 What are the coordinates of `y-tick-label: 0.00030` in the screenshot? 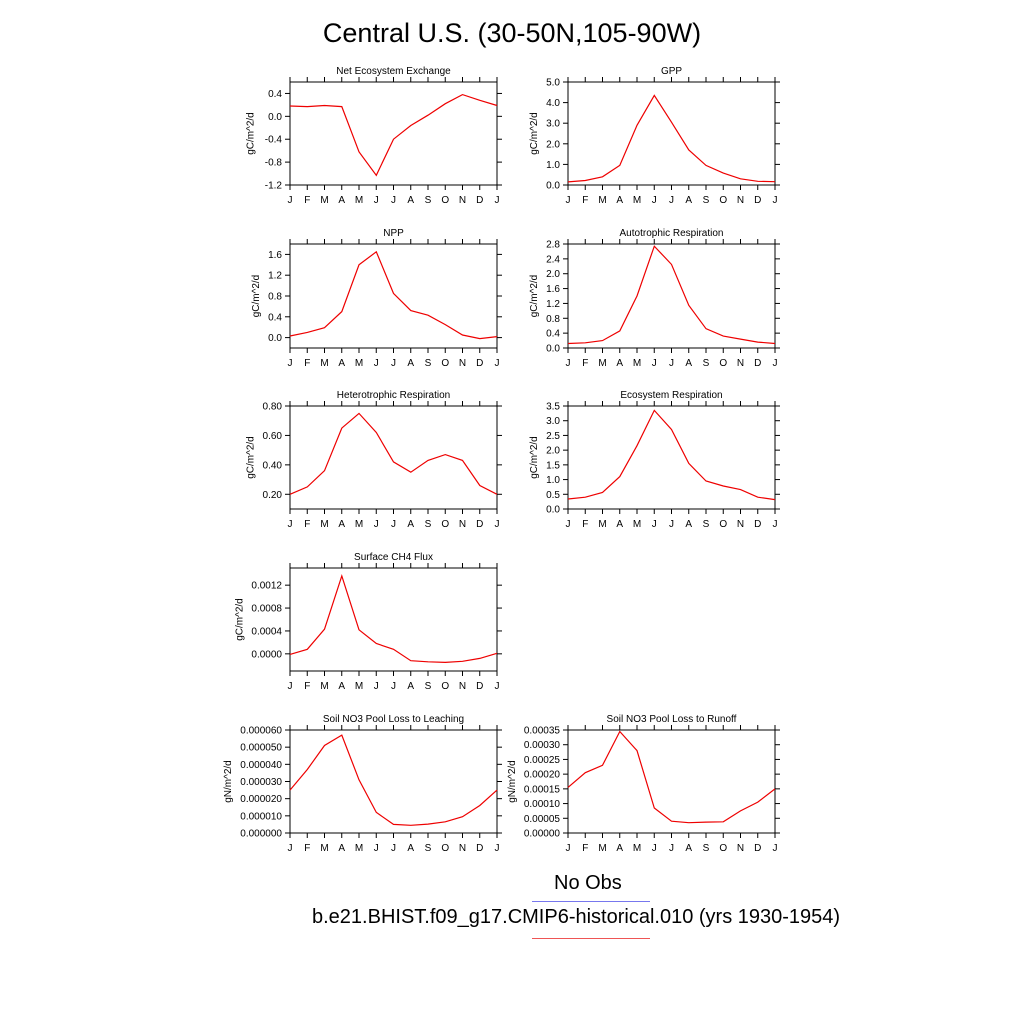 It's located at (542, 745).